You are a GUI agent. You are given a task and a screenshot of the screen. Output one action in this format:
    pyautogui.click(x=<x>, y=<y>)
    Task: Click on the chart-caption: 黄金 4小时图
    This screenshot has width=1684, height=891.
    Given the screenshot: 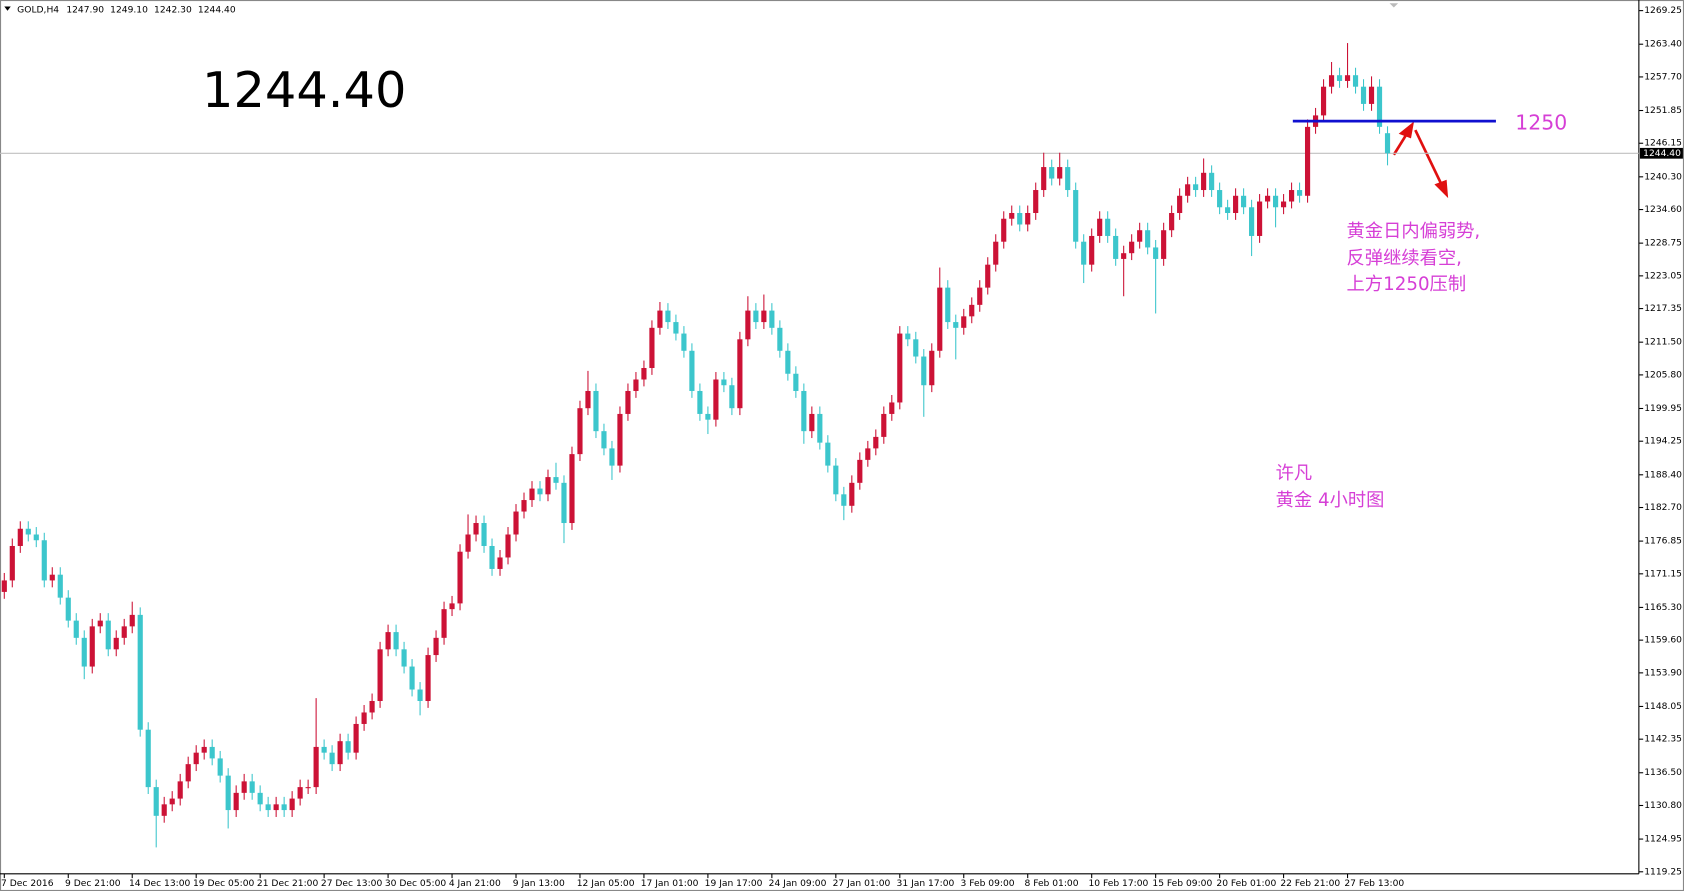 What is the action you would take?
    pyautogui.click(x=1330, y=500)
    